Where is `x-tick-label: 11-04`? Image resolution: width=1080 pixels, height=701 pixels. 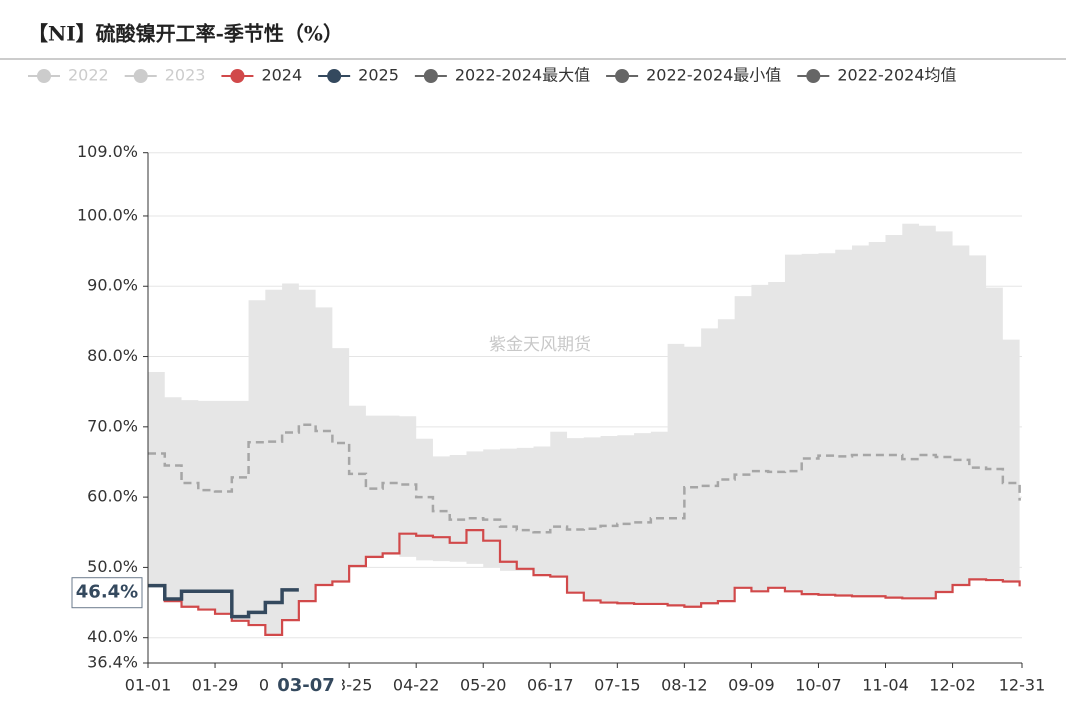 x-tick-label: 11-04 is located at coordinates (885, 685).